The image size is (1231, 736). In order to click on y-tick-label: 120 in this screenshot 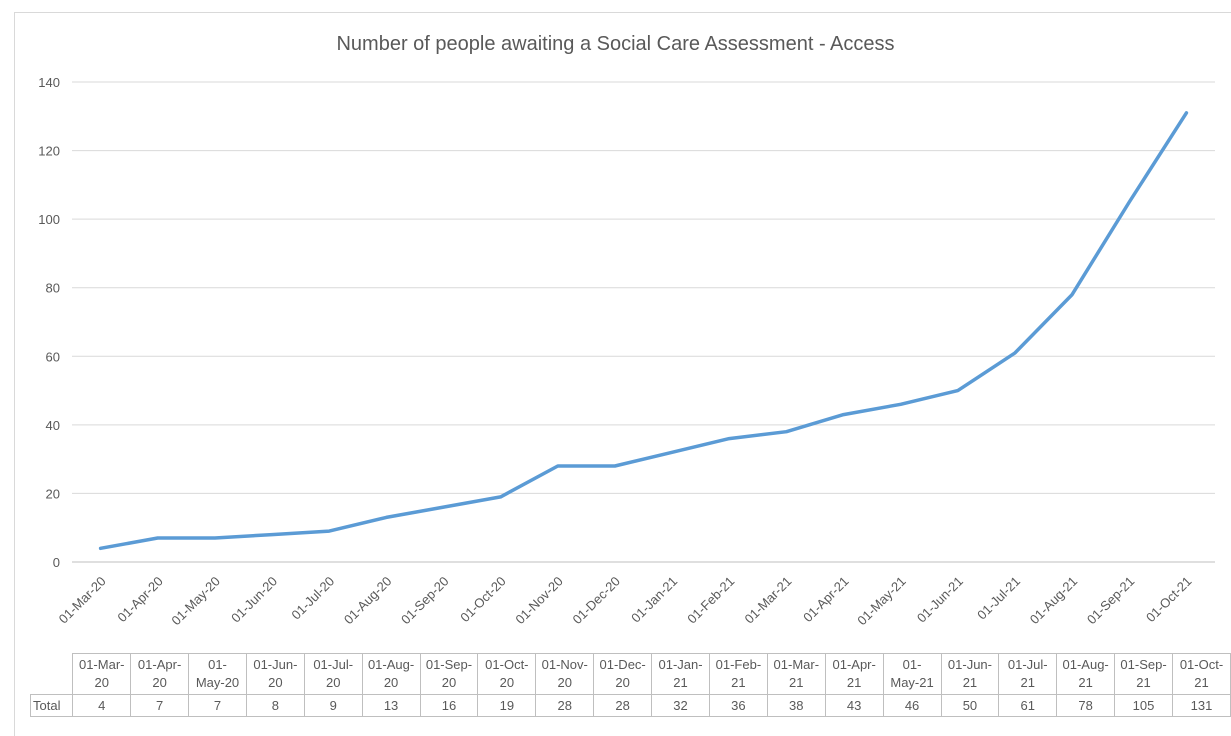, I will do `click(49, 151)`.